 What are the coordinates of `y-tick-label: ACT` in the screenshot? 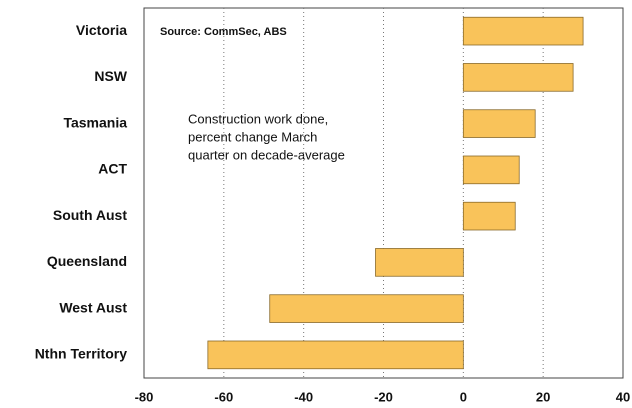 It's located at (112, 169).